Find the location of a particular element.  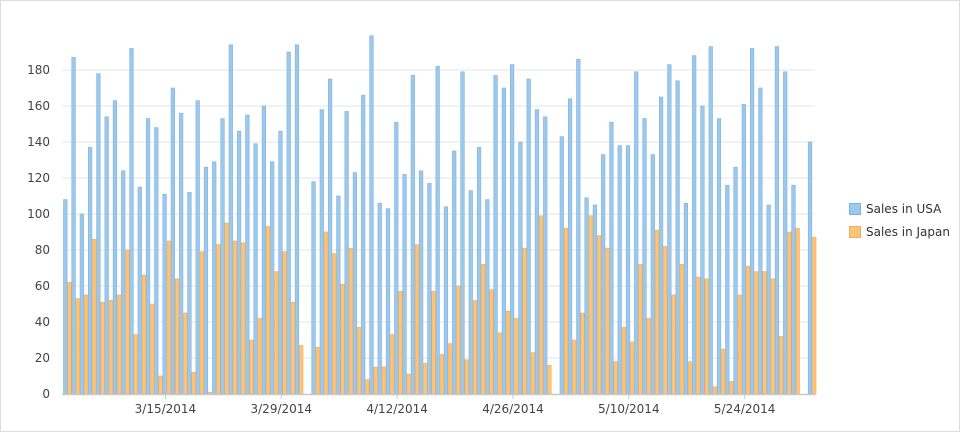

x-tick-label: 5/10/2014 is located at coordinates (629, 409).